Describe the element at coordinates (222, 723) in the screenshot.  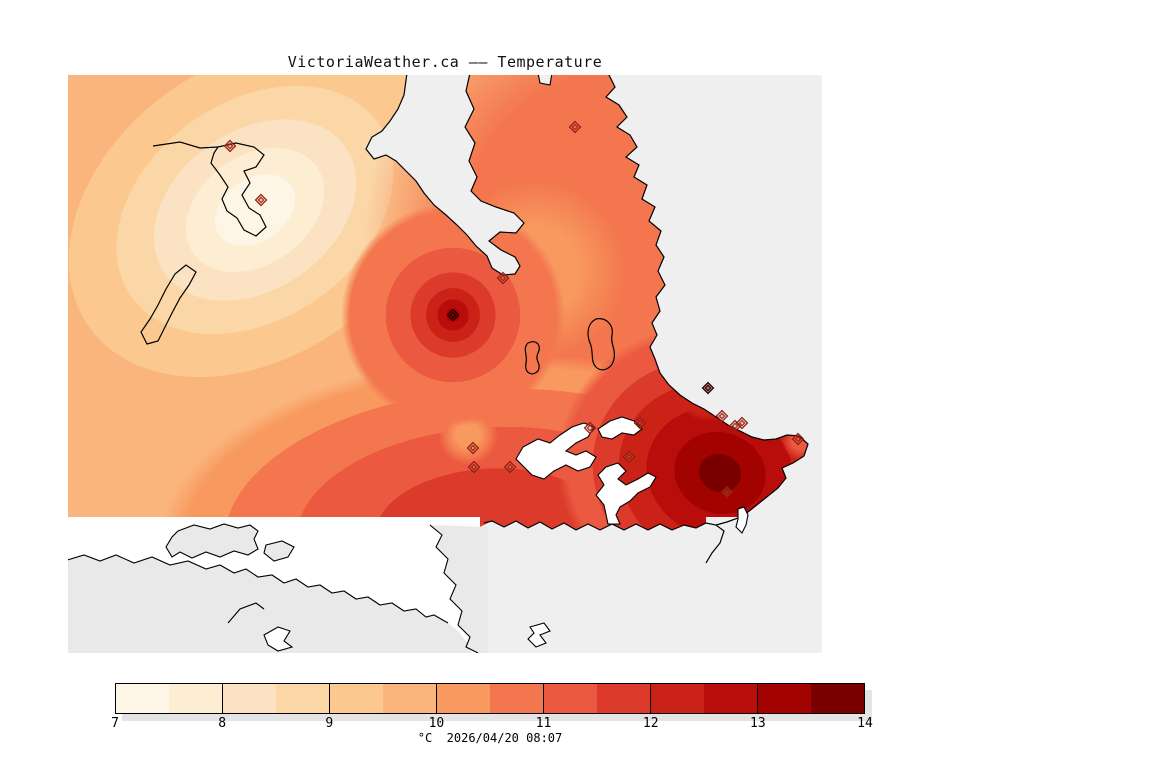
I see `colorbar-tick-label: 8` at that location.